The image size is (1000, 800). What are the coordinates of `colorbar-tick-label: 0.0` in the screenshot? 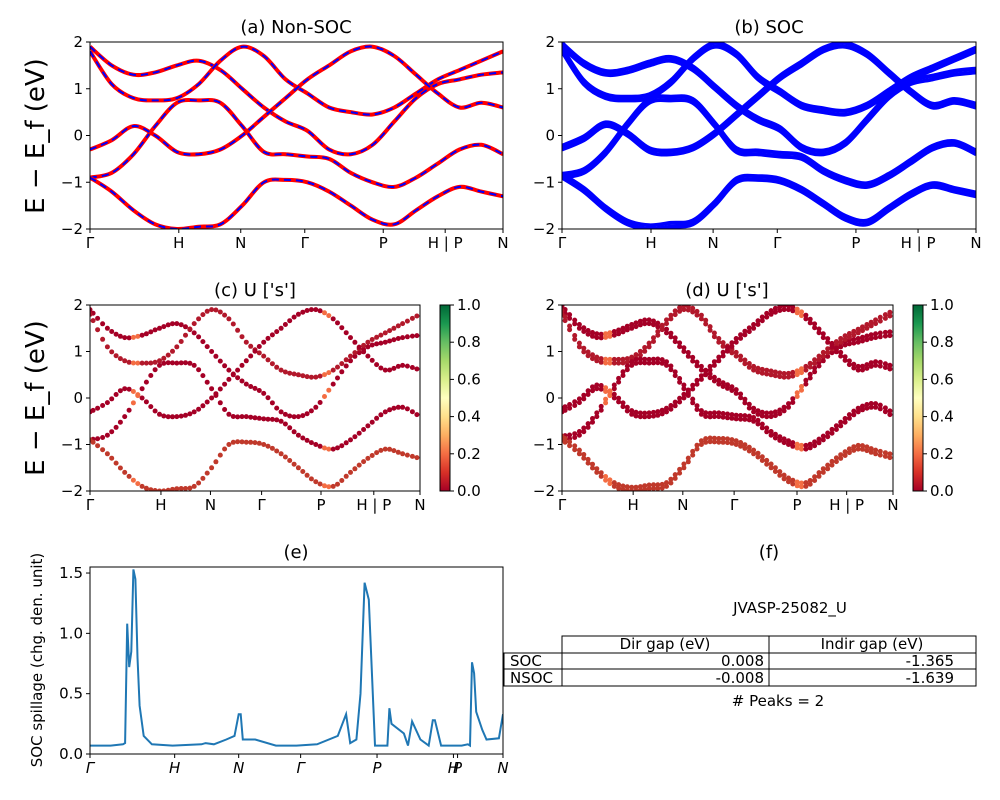 It's located at (942, 491).